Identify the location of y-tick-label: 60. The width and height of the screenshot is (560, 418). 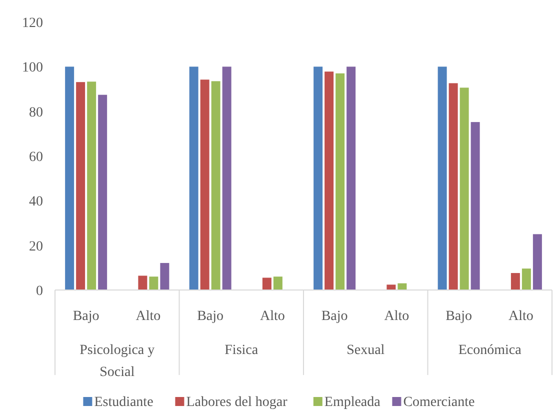
(36, 157).